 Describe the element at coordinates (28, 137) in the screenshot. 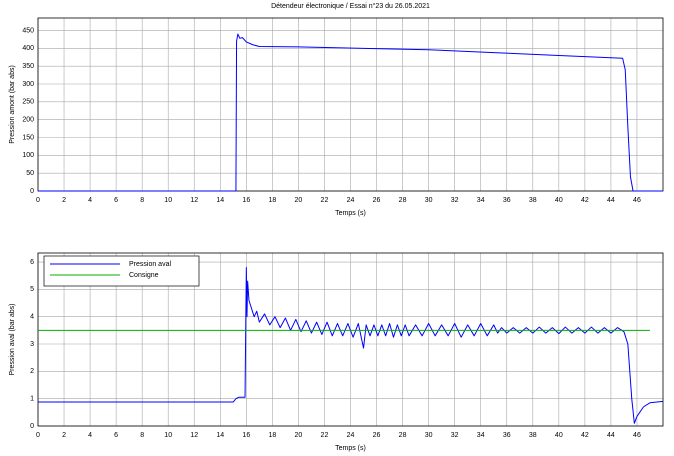

I see `y-tick-label: 150` at that location.